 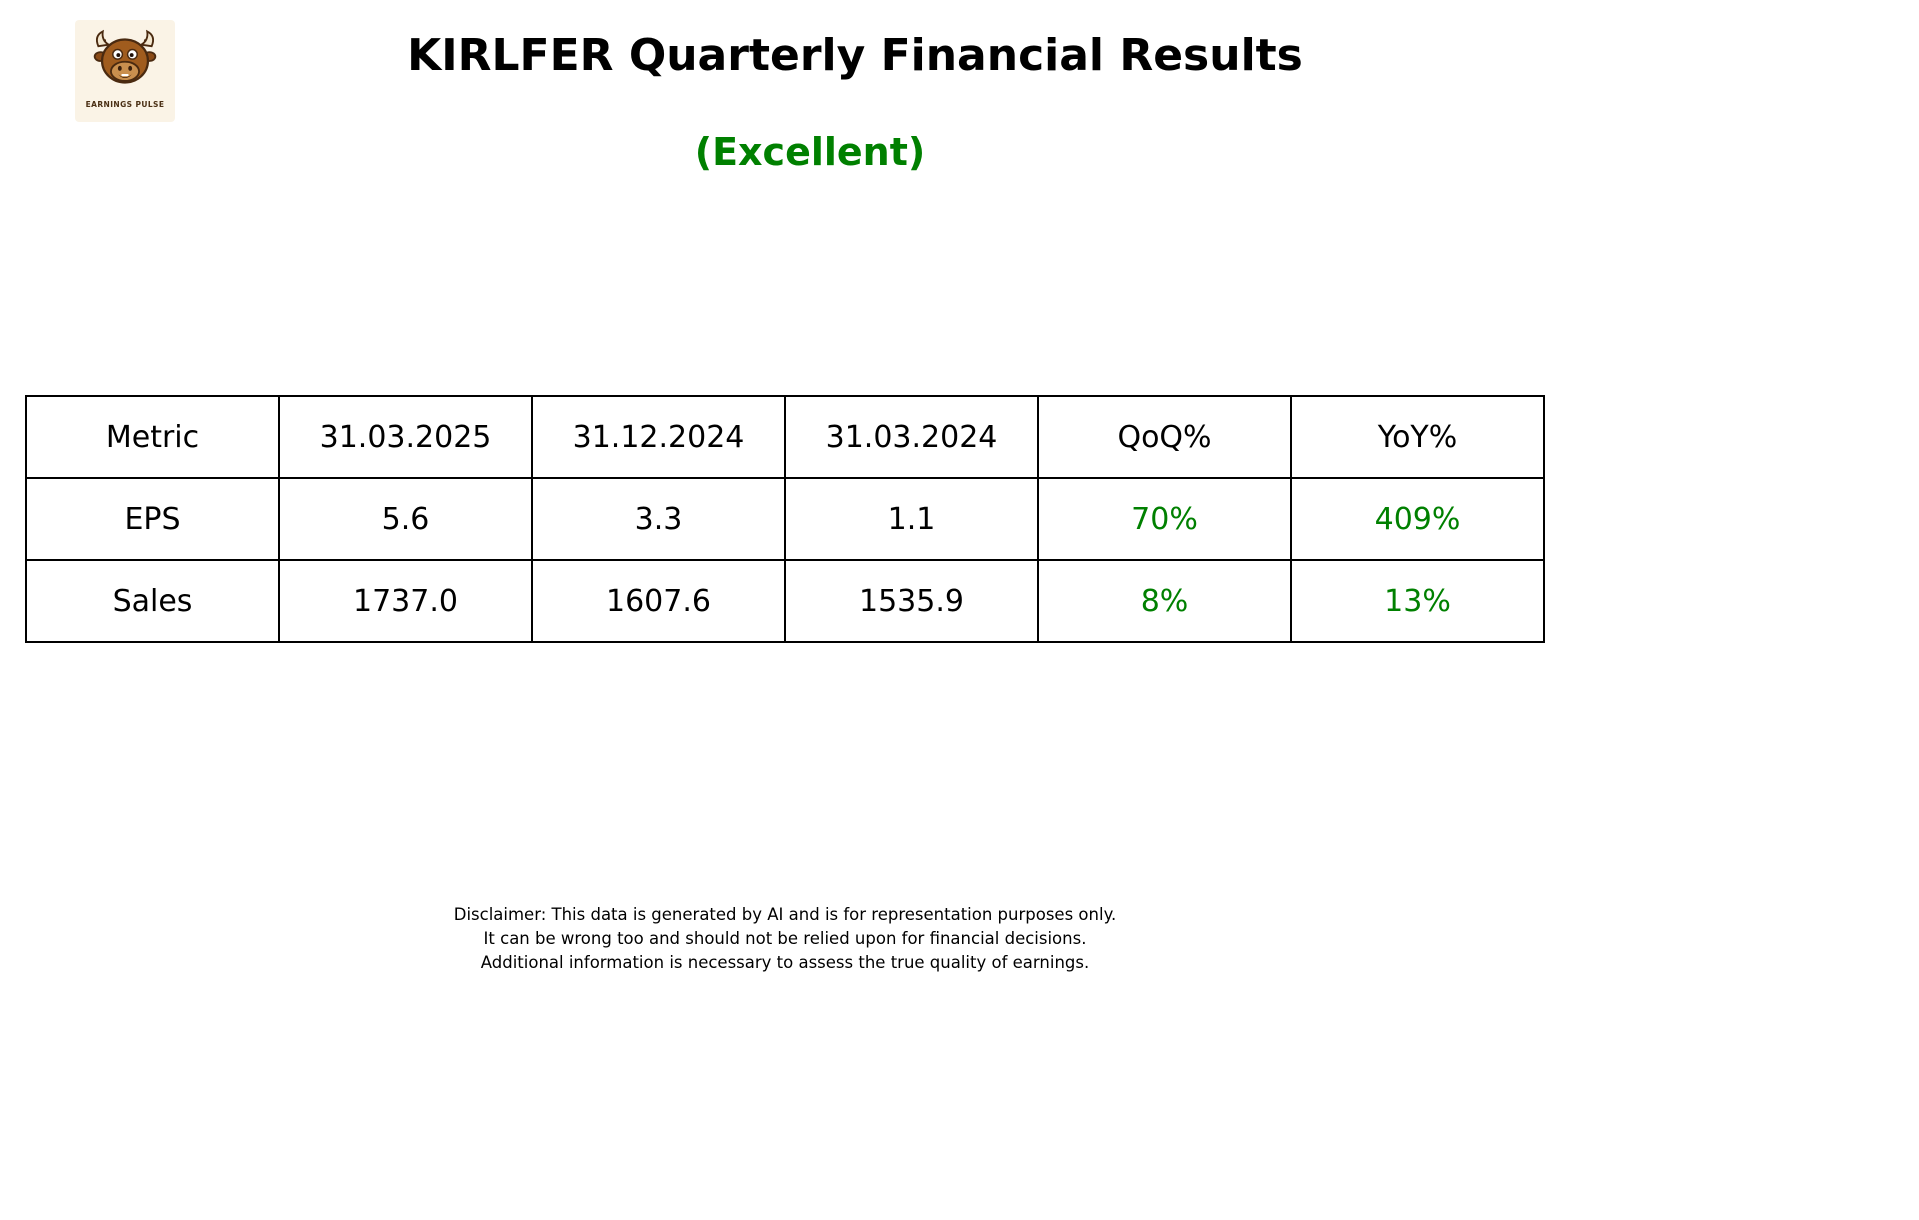 What do you see at coordinates (152, 437) in the screenshot?
I see `col-header-metric: Metric` at bounding box center [152, 437].